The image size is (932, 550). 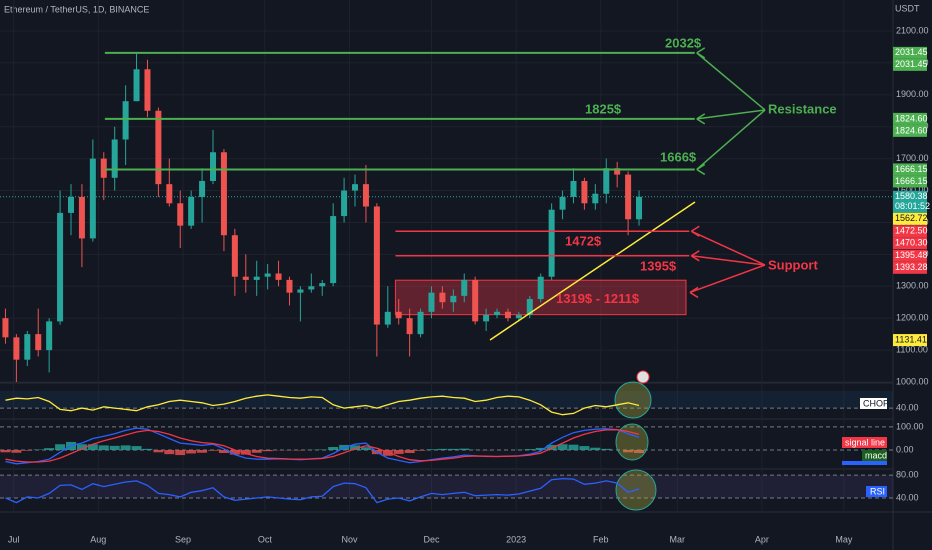 I want to click on price-tag-label: 1580.38, so click(x=911, y=196).